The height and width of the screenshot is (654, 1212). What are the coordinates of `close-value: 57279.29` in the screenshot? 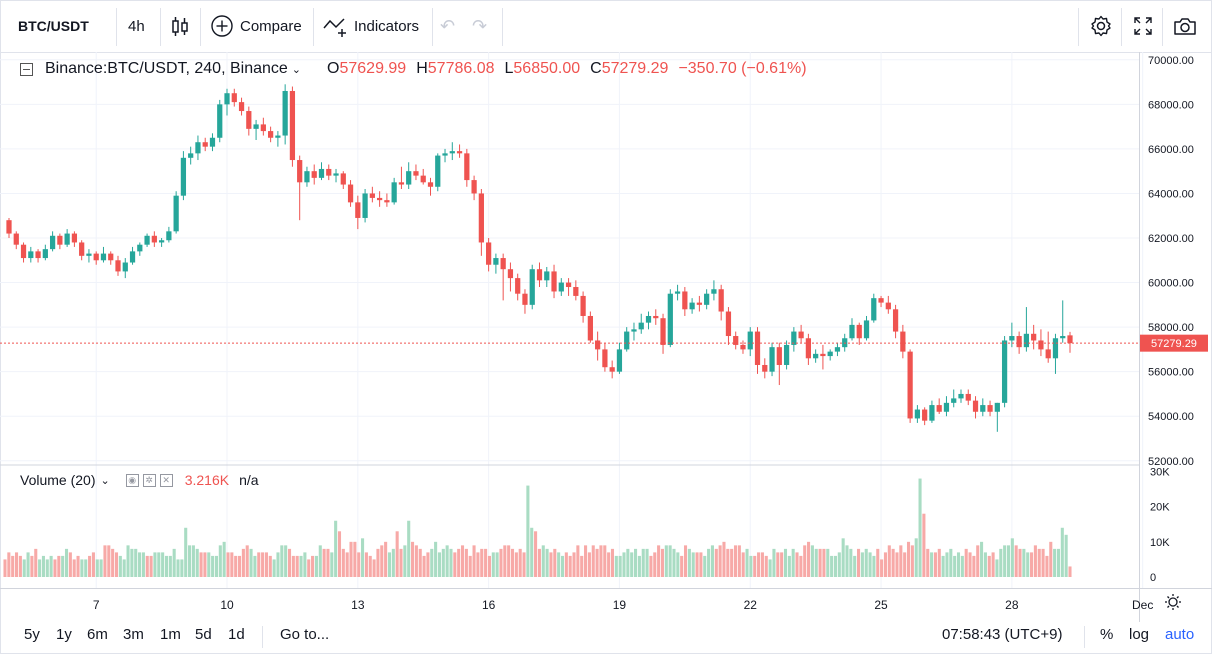 It's located at (635, 68).